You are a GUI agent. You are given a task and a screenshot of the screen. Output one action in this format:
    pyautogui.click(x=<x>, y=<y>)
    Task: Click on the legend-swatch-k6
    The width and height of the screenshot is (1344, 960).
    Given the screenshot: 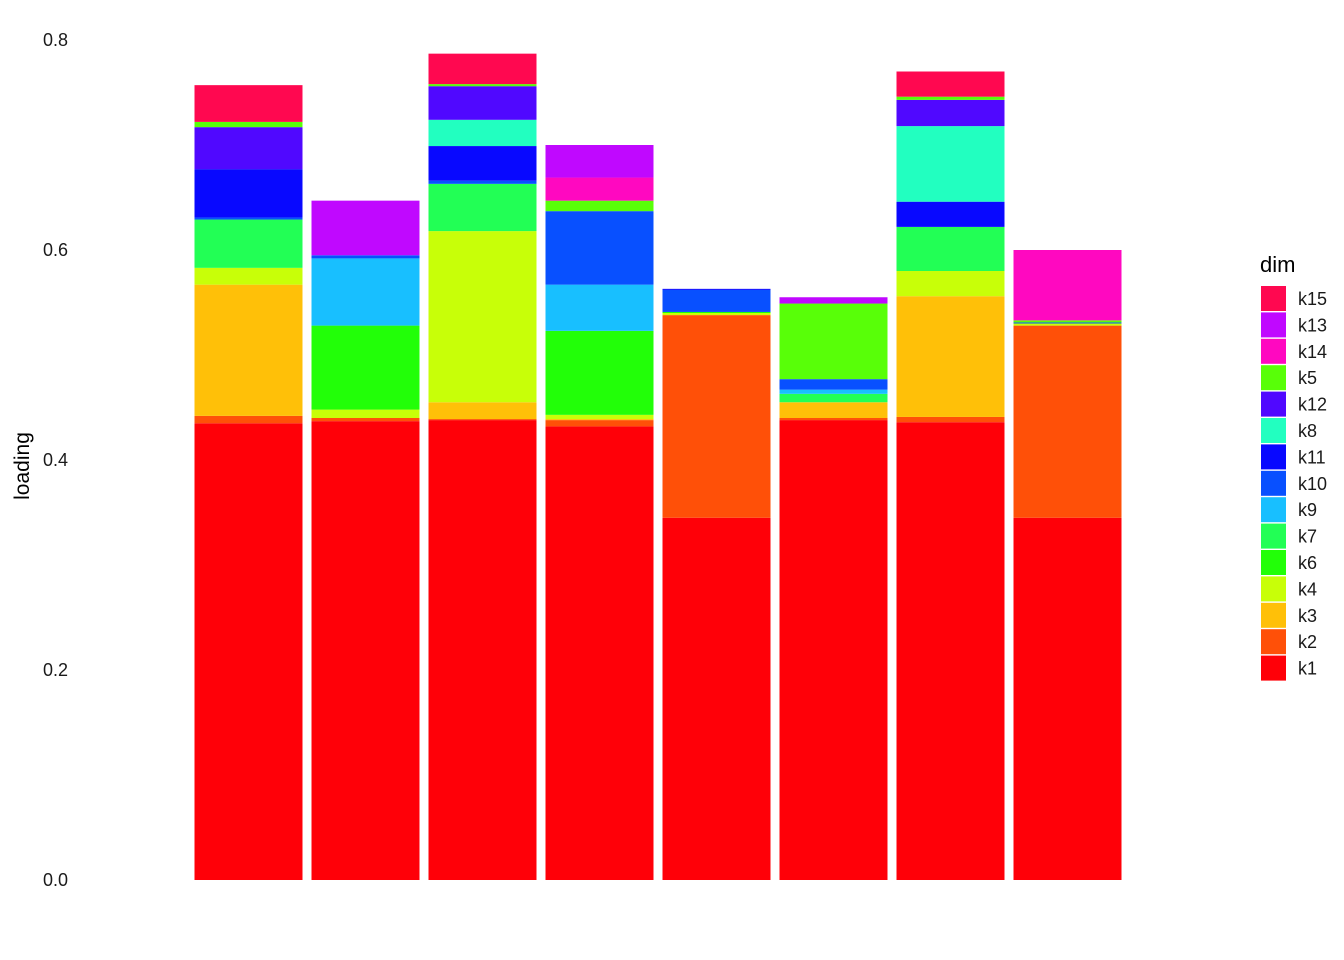 What is the action you would take?
    pyautogui.click(x=1273, y=562)
    